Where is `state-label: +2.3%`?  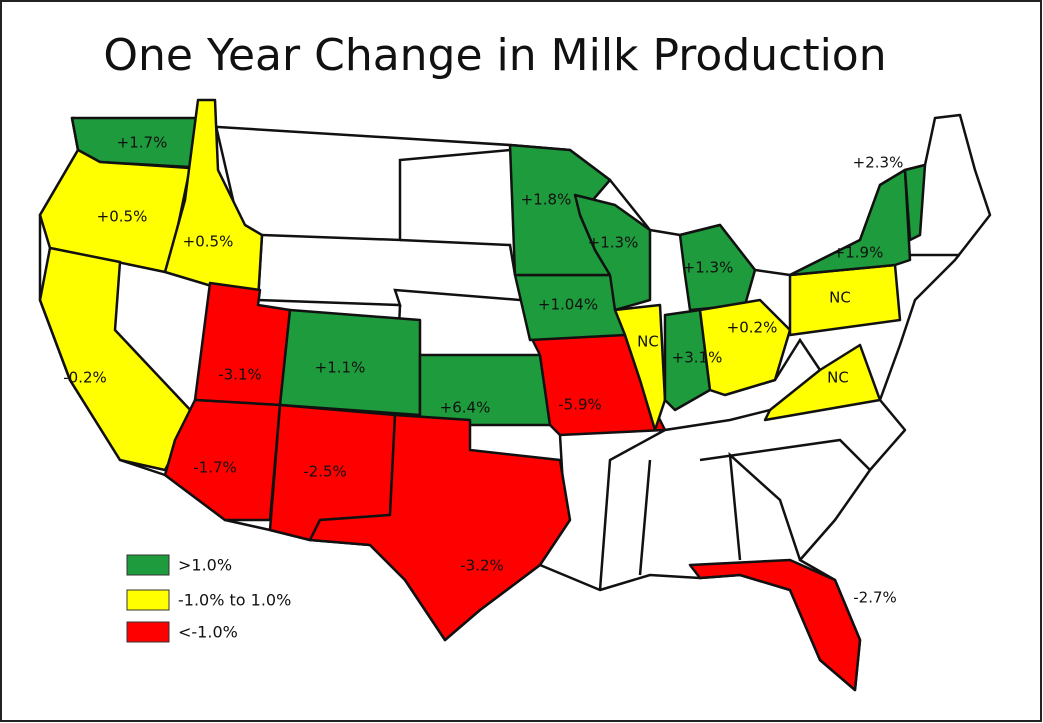
state-label: +2.3% is located at coordinates (878, 163).